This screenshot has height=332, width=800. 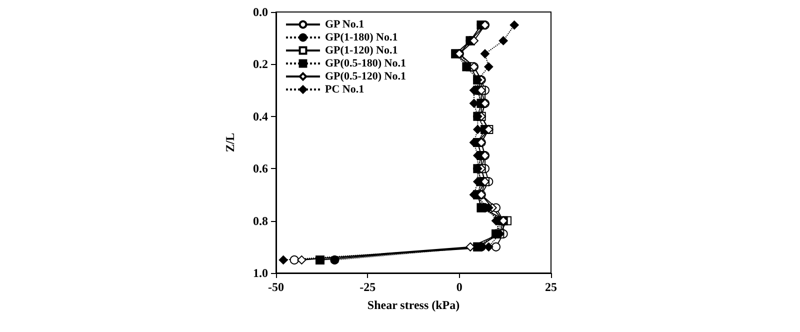 What do you see at coordinates (260, 273) in the screenshot?
I see `y-tick-label: 1.0` at bounding box center [260, 273].